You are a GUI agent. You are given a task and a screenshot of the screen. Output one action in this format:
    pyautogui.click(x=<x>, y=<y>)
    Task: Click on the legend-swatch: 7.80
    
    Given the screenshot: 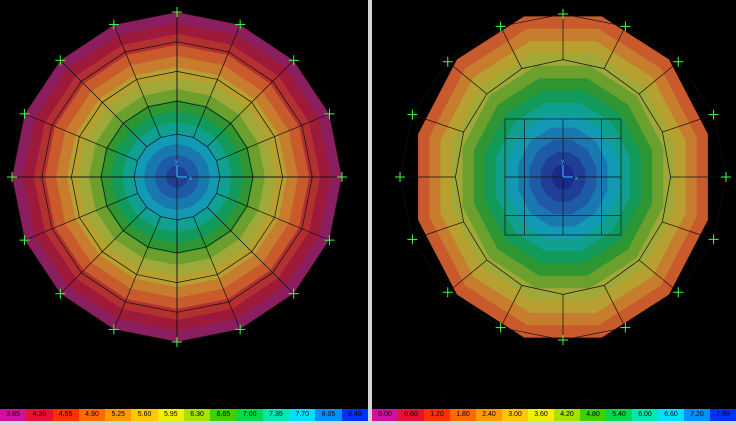 What is the action you would take?
    pyautogui.click(x=723, y=415)
    